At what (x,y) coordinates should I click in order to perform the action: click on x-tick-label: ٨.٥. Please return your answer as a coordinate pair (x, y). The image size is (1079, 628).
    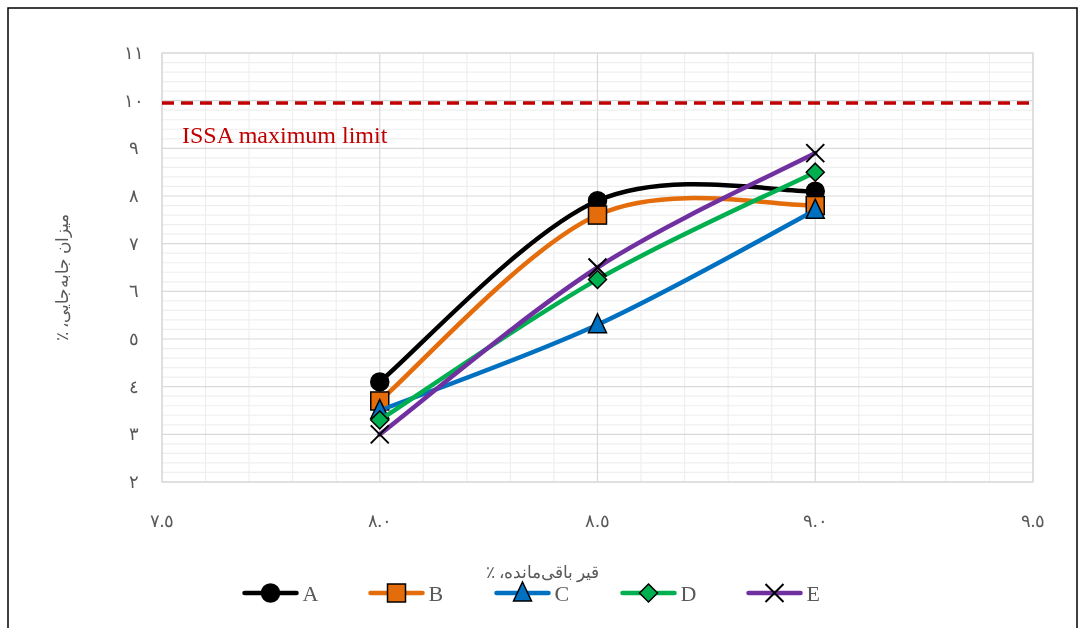
    Looking at the image, I should click on (597, 521).